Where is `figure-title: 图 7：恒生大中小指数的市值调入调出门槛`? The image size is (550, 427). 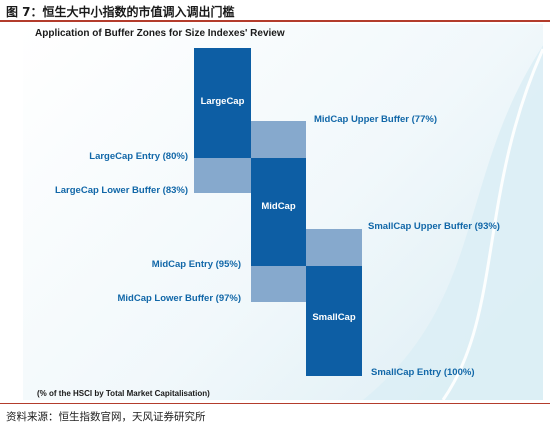 figure-title: 图 7：恒生大中小指数的市值调入调出门槛 is located at coordinates (120, 12).